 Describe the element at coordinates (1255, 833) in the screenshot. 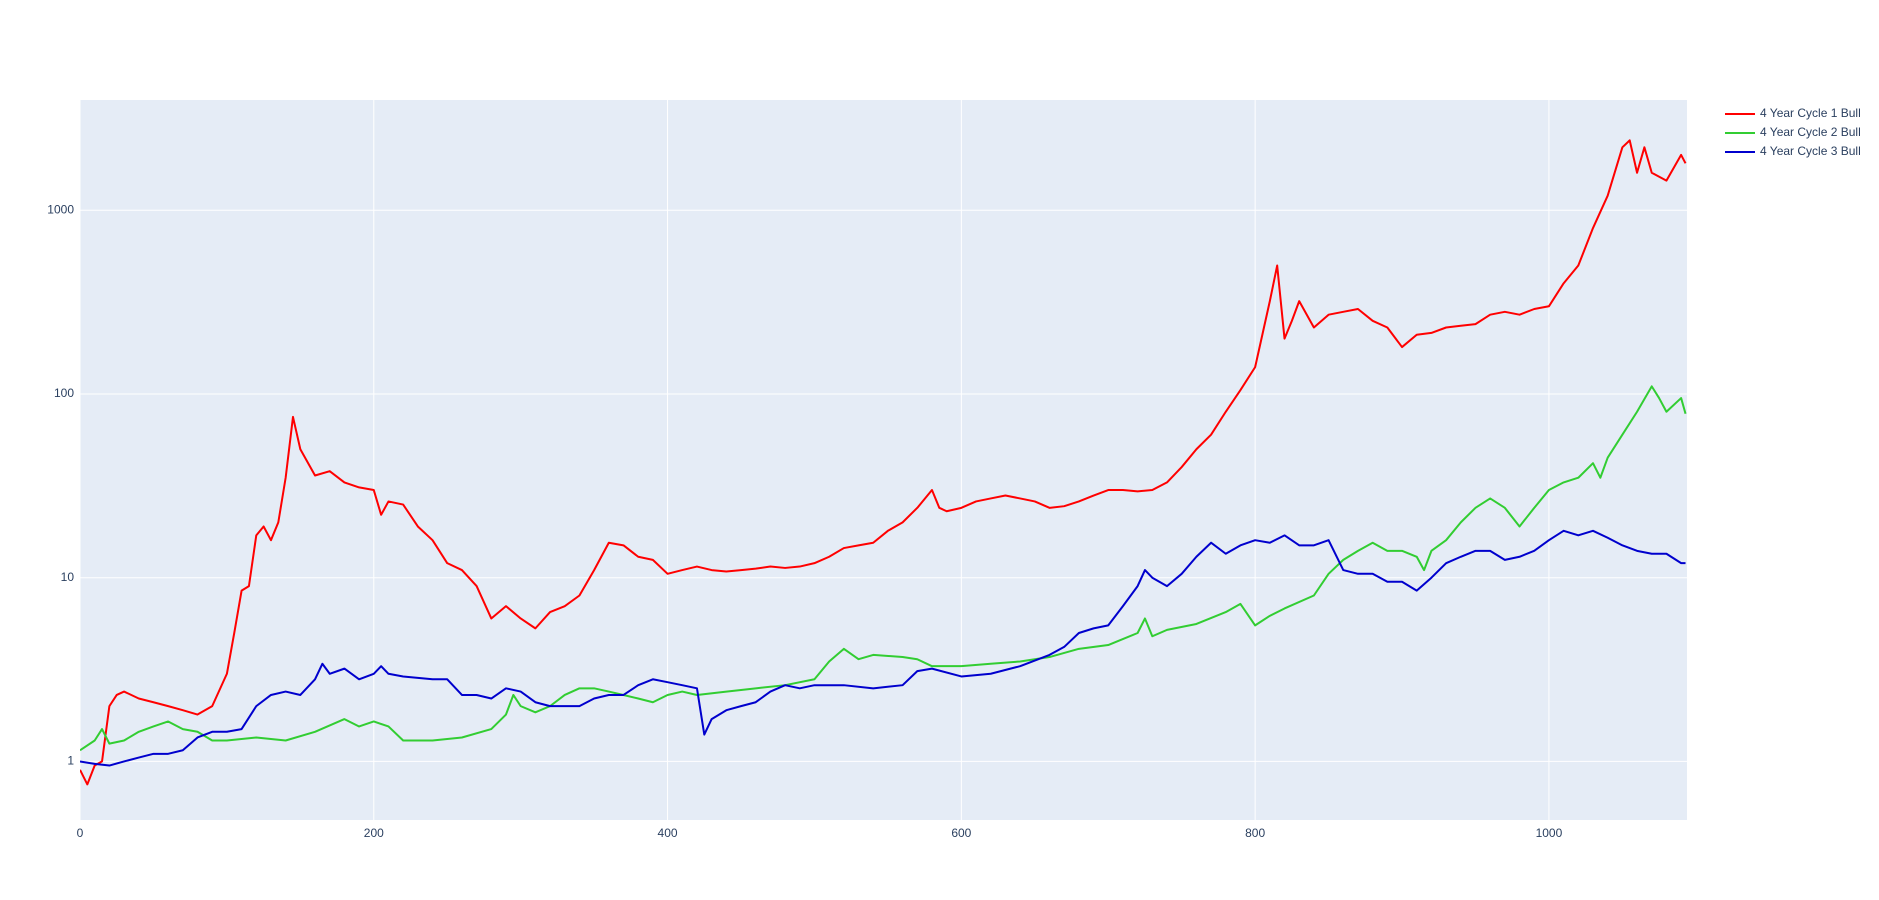

I see `x-tick-label: 800` at that location.